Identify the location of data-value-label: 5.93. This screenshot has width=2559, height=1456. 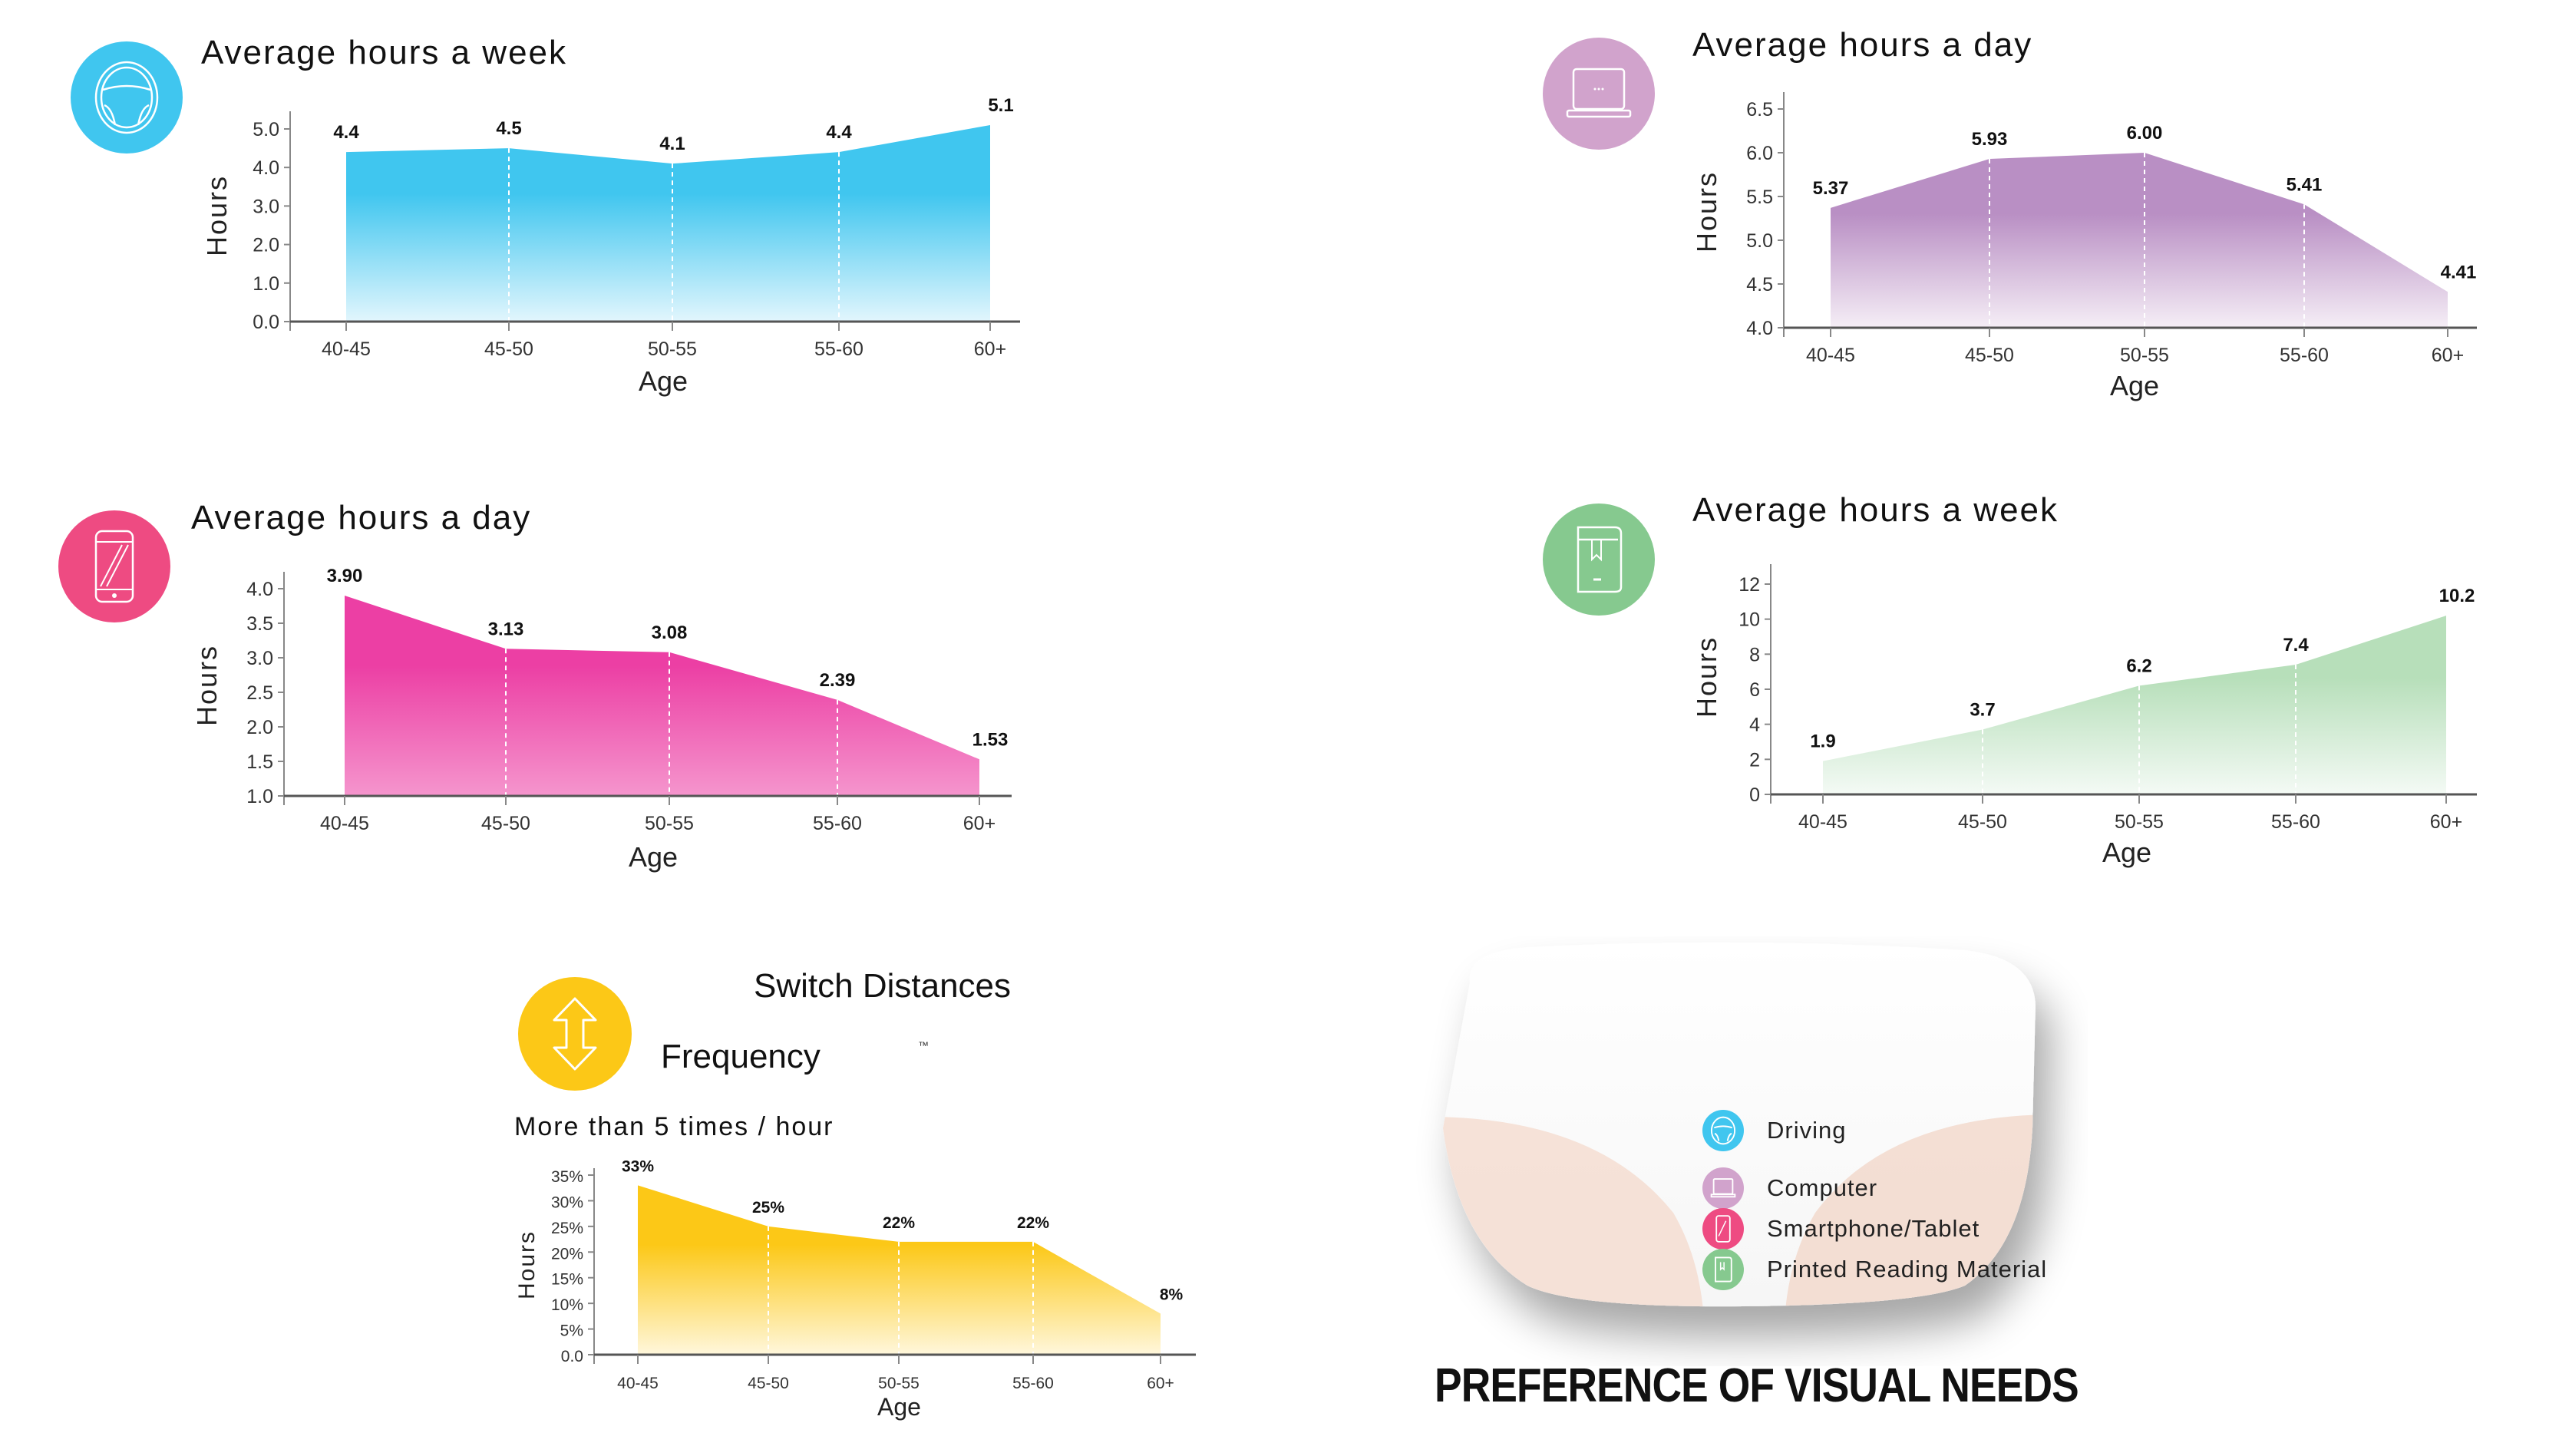
(1990, 139).